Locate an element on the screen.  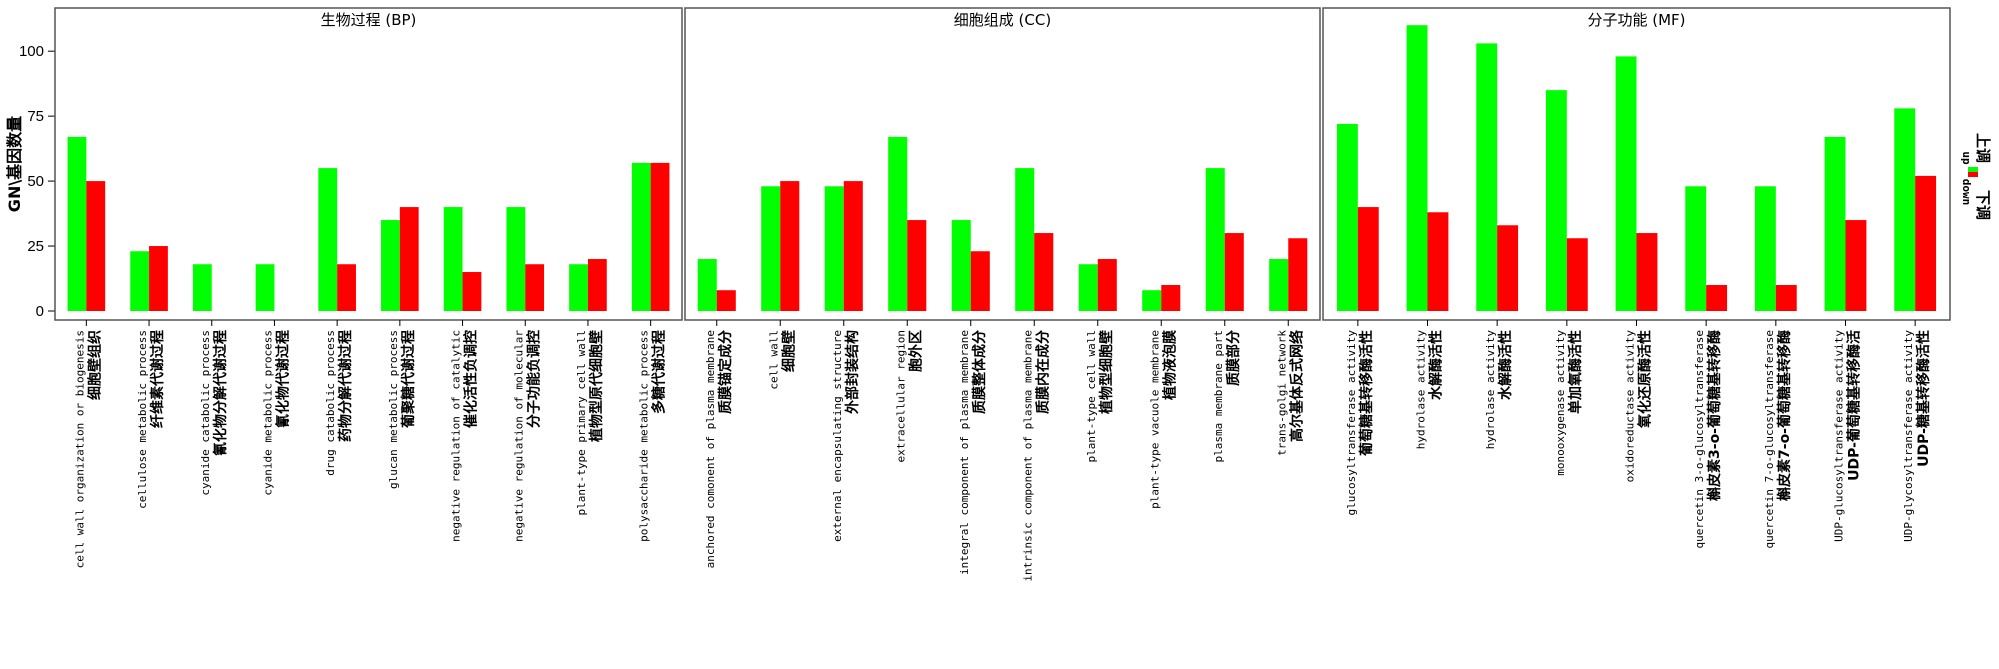
x-tick-label-en: plant-type vacuole membrane is located at coordinates (1154, 419).